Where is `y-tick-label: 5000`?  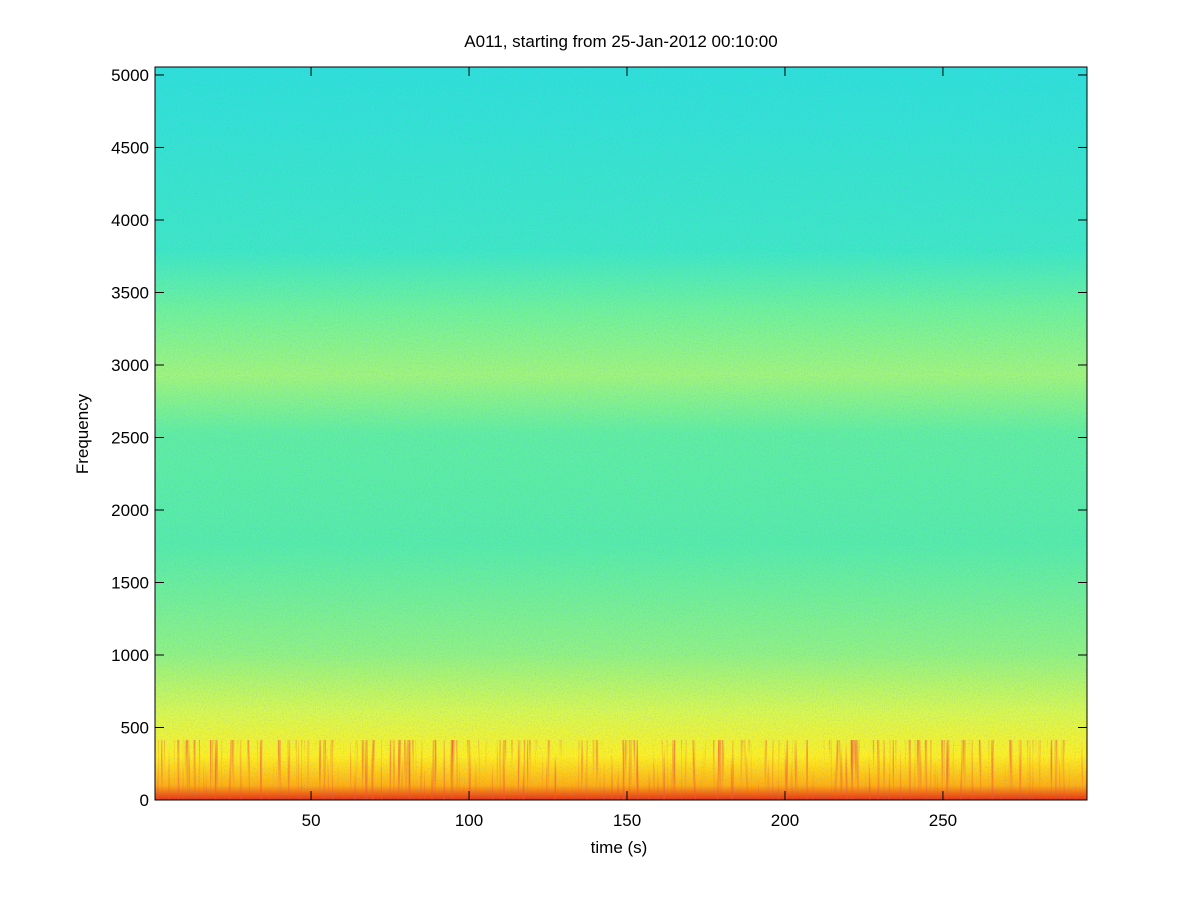 y-tick-label: 5000 is located at coordinates (130, 75).